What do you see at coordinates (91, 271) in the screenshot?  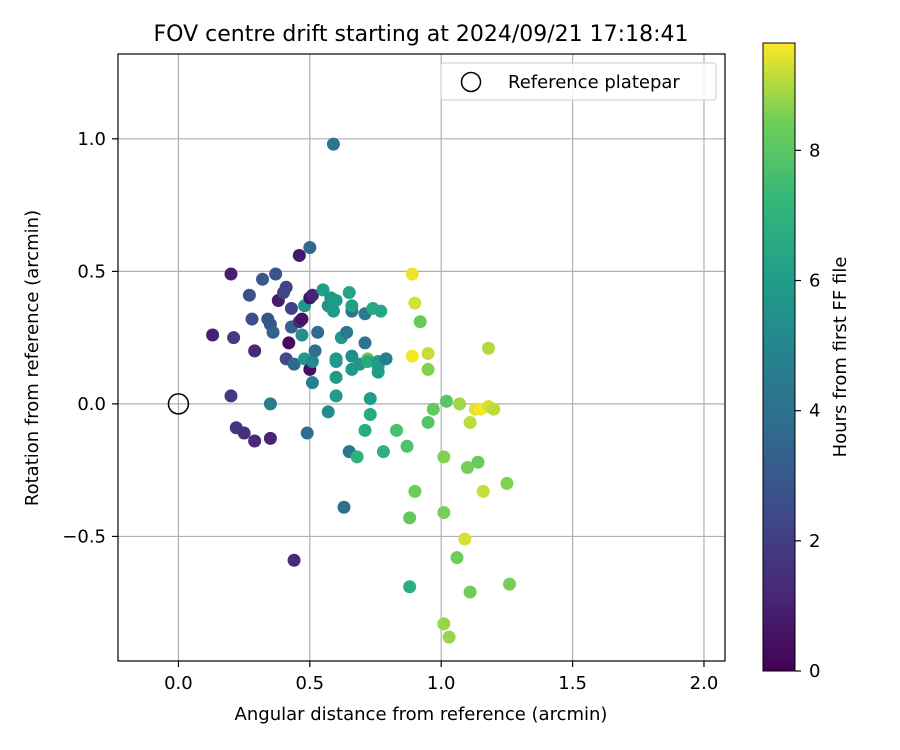 I see `y-tick-label: 0.5` at bounding box center [91, 271].